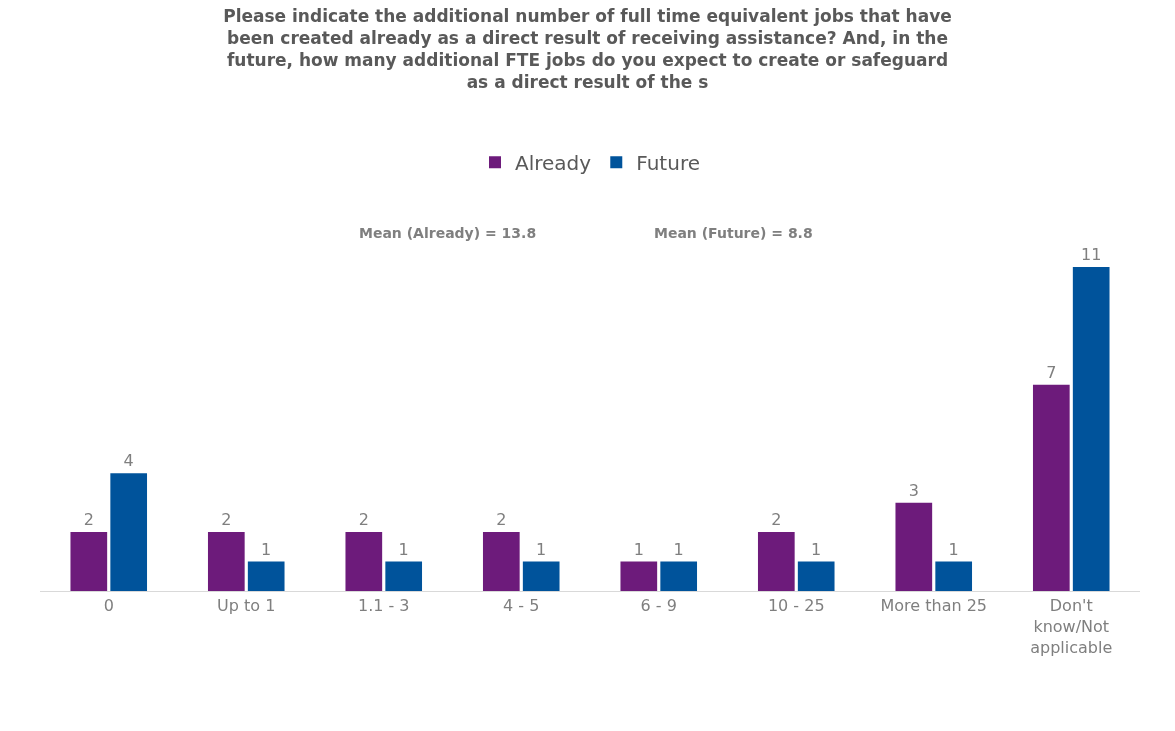 This screenshot has height=731, width=1175. What do you see at coordinates (913, 490) in the screenshot?
I see `data-label: 3` at bounding box center [913, 490].